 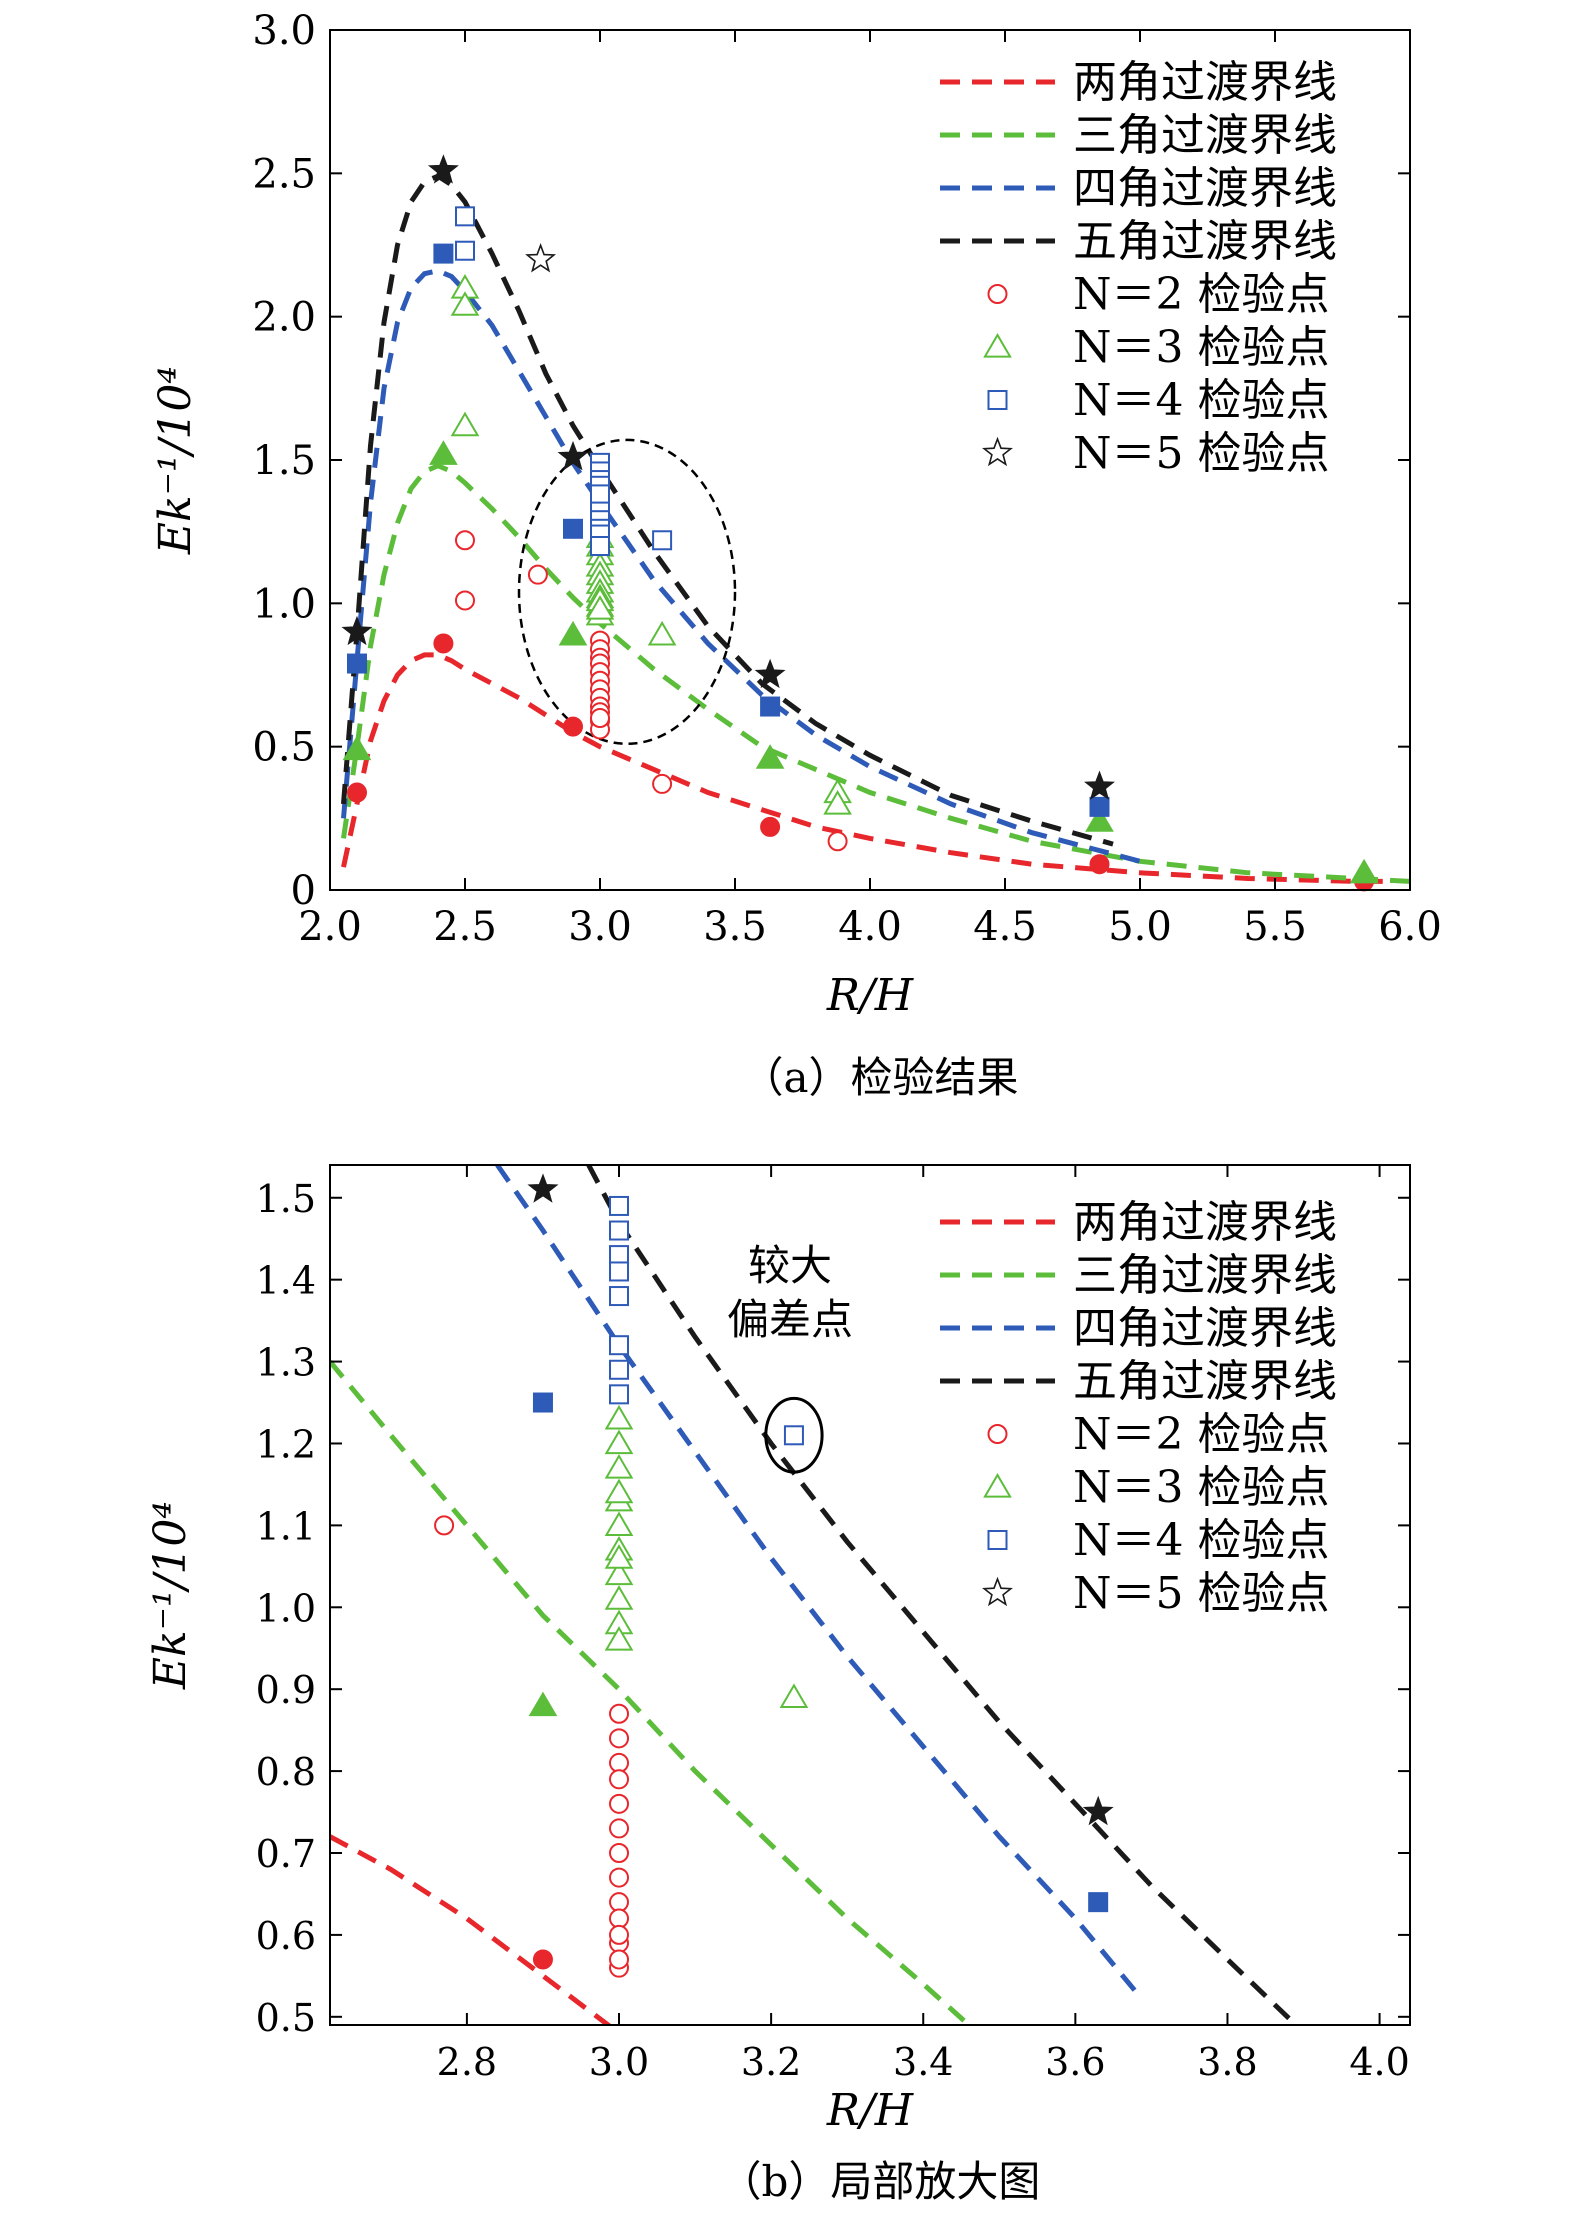 What do you see at coordinates (1005, 927) in the screenshot?
I see `x-tick-label: 4.5` at bounding box center [1005, 927].